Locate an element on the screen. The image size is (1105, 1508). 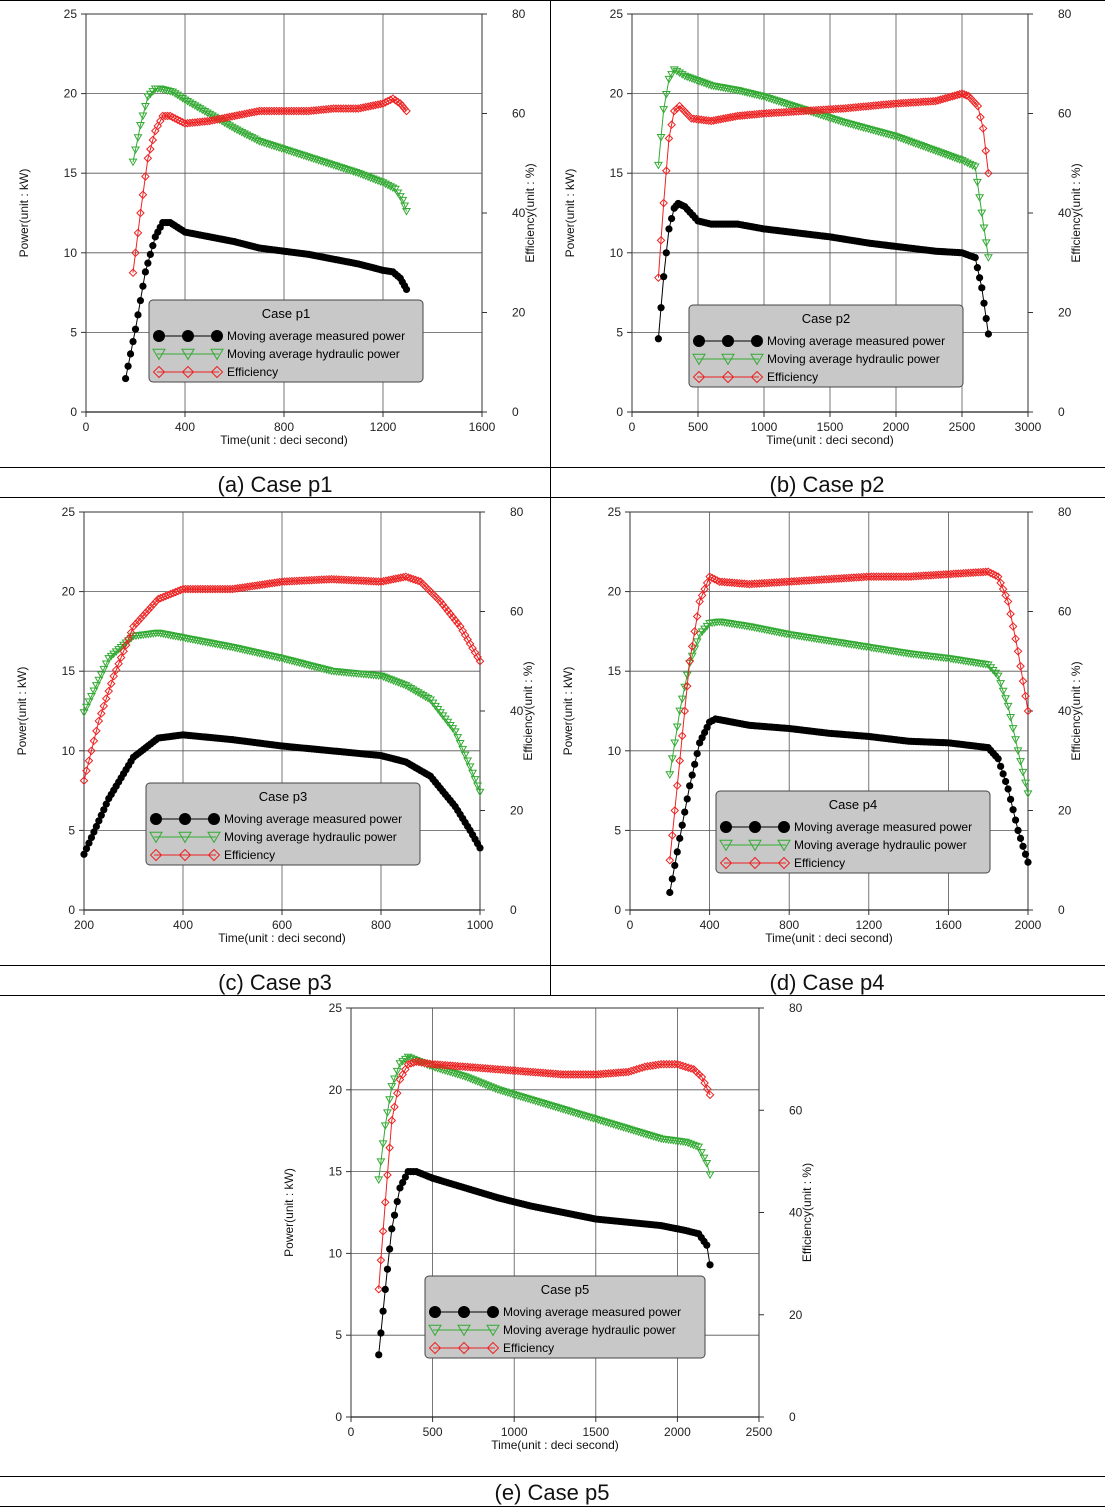
x-tick-label: 2500 is located at coordinates (962, 427).